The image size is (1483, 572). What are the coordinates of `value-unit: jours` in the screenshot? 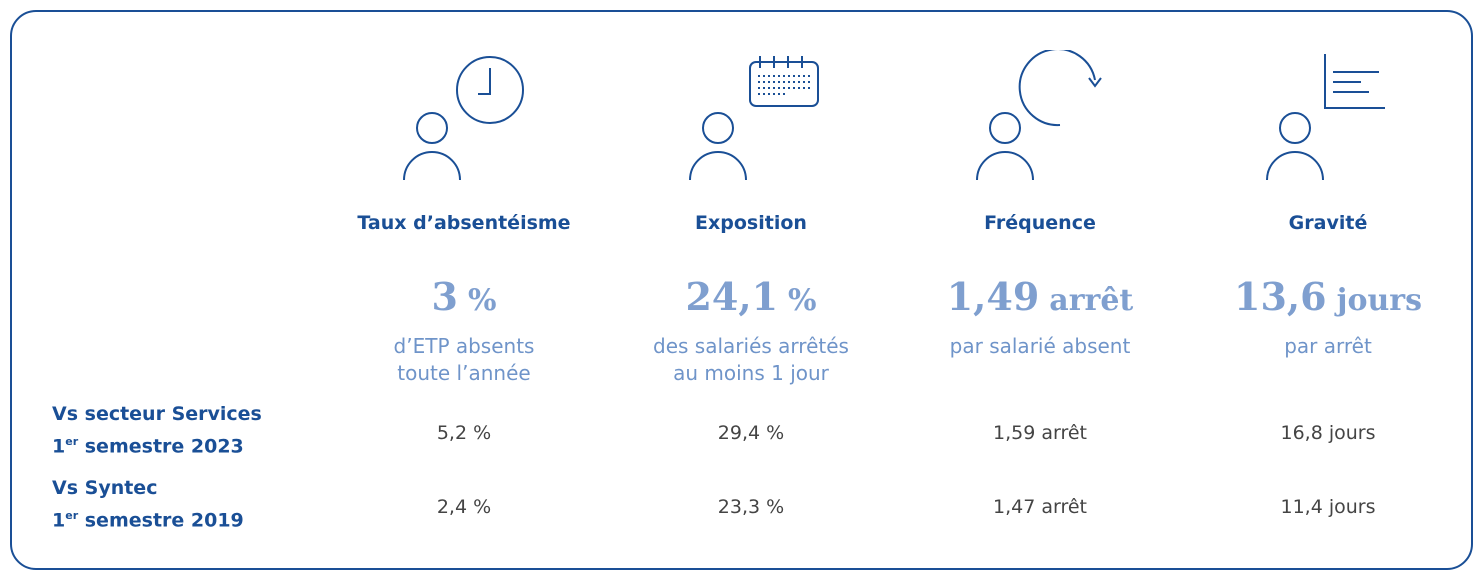 It's located at (1379, 300).